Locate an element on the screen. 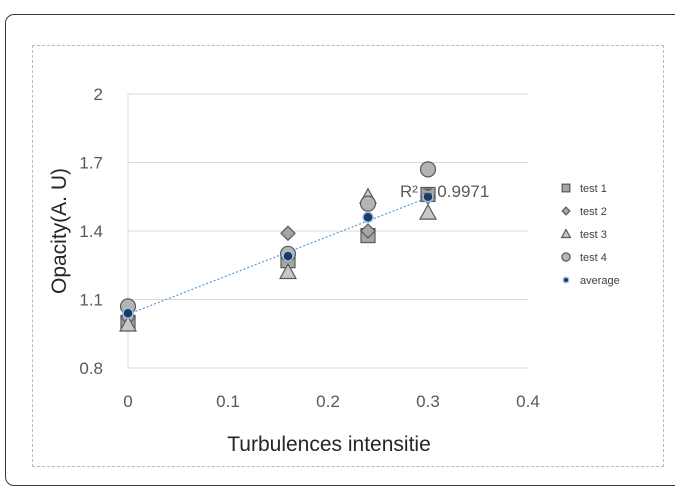 The image size is (675, 486). y-tick-label: 2 is located at coordinates (98, 94).